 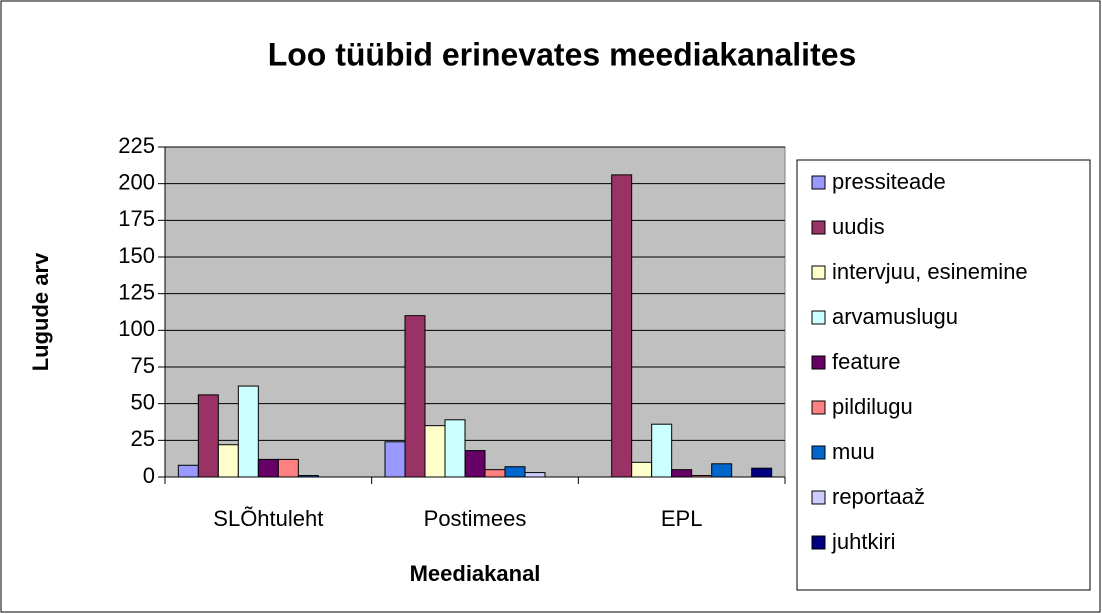 What do you see at coordinates (136, 255) in the screenshot?
I see `y-tick-label: 150` at bounding box center [136, 255].